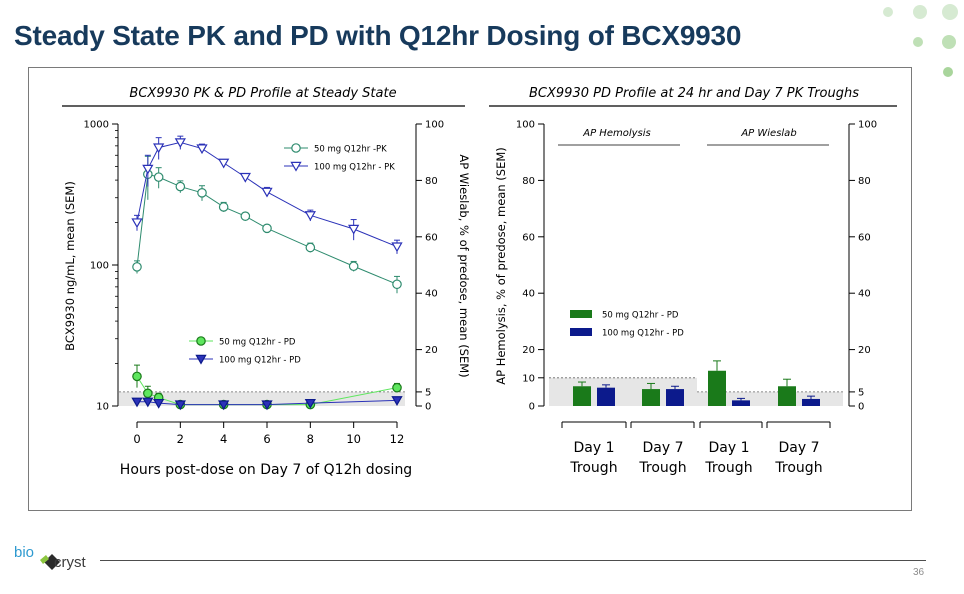 The image size is (964, 594). What do you see at coordinates (528, 181) in the screenshot?
I see `bar-left-y-tick-label: 80` at bounding box center [528, 181].